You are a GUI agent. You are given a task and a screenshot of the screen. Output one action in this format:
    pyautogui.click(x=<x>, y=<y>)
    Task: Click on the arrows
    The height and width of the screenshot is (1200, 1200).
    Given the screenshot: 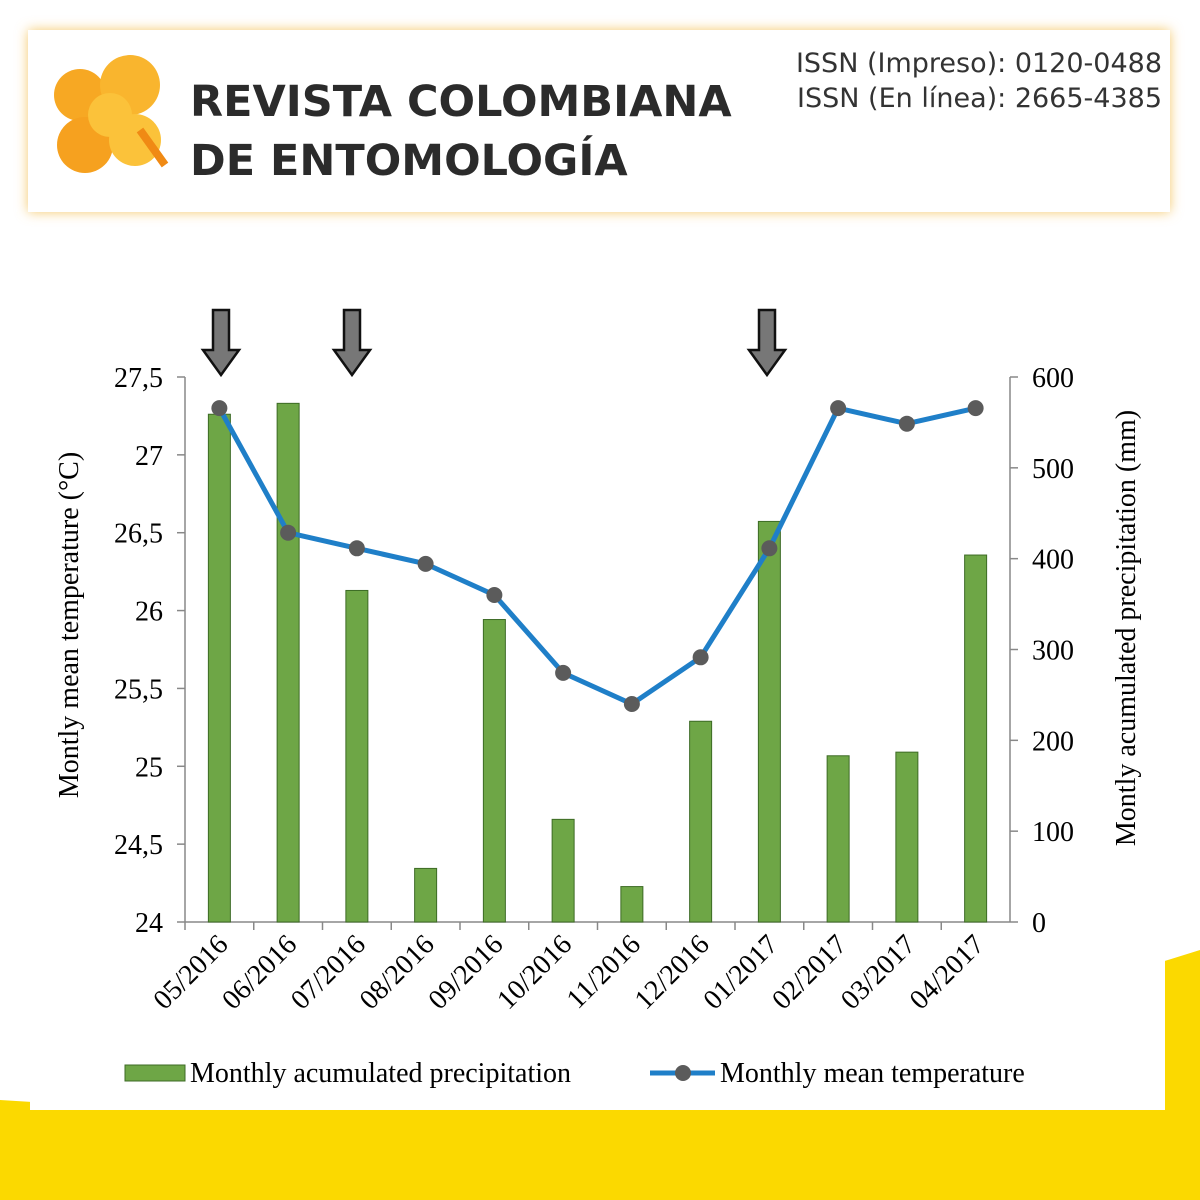 What is the action you would take?
    pyautogui.click(x=494, y=343)
    